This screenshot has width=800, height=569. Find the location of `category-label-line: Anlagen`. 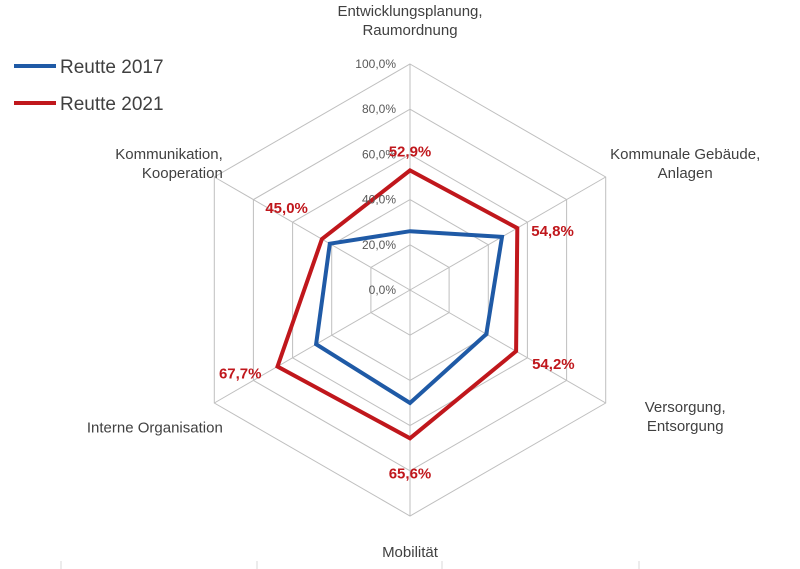

category-label-line: Anlagen is located at coordinates (685, 173).